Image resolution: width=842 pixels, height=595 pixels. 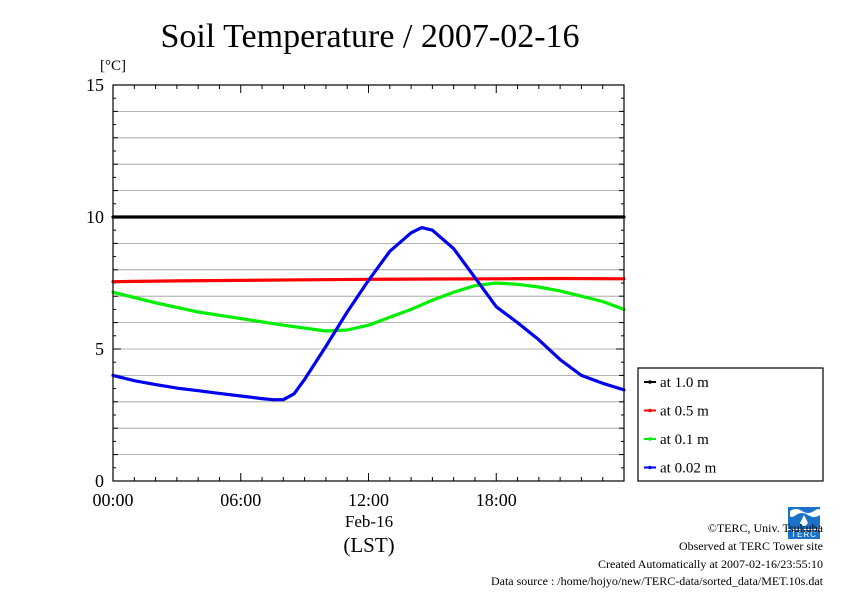 What do you see at coordinates (95, 85) in the screenshot?
I see `y-tick-label: 15` at bounding box center [95, 85].